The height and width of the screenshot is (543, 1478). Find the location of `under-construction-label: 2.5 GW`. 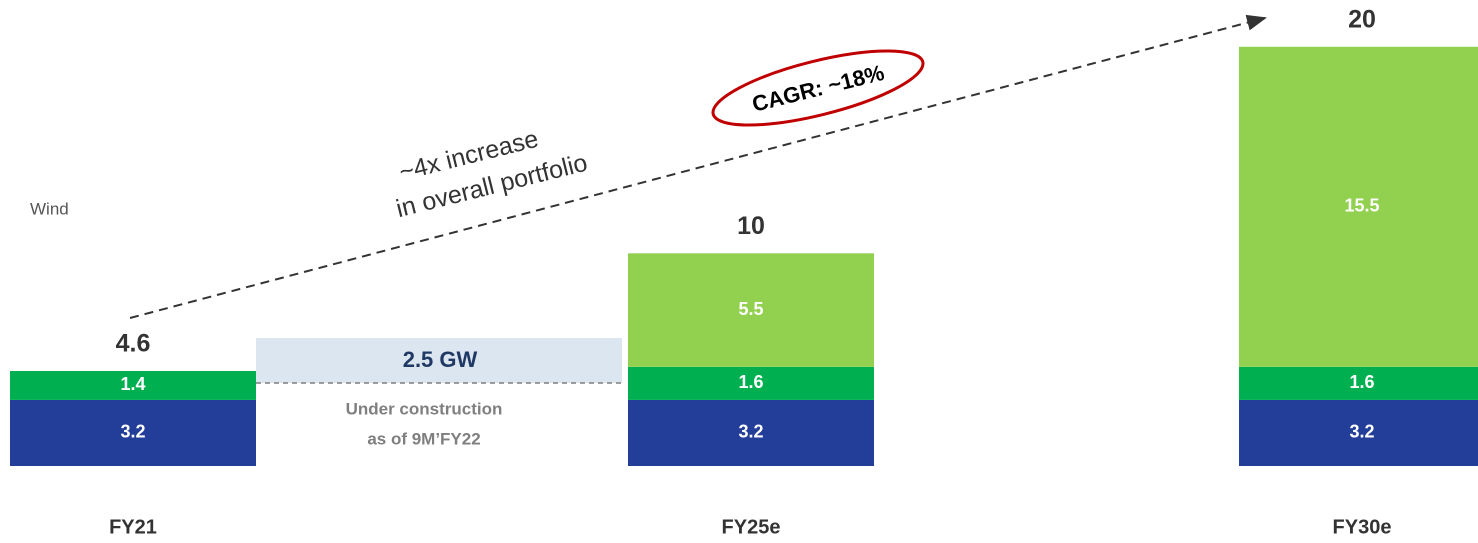

under-construction-label: 2.5 GW is located at coordinates (440, 359).